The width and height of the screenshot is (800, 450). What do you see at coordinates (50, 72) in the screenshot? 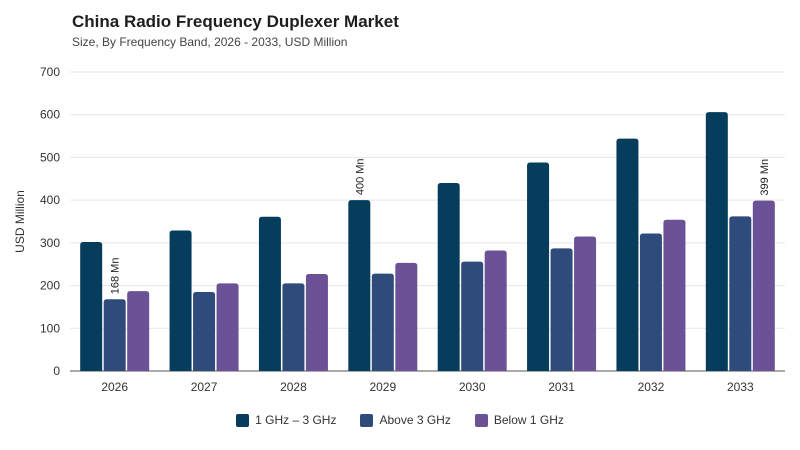
I see `y-tick-label: 700` at bounding box center [50, 72].